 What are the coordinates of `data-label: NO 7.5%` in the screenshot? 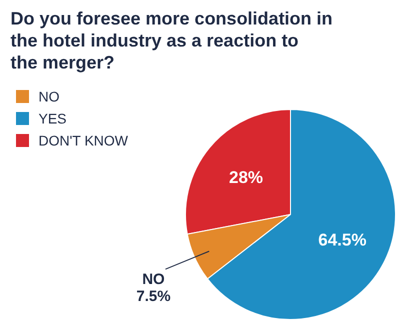 It's located at (153, 288).